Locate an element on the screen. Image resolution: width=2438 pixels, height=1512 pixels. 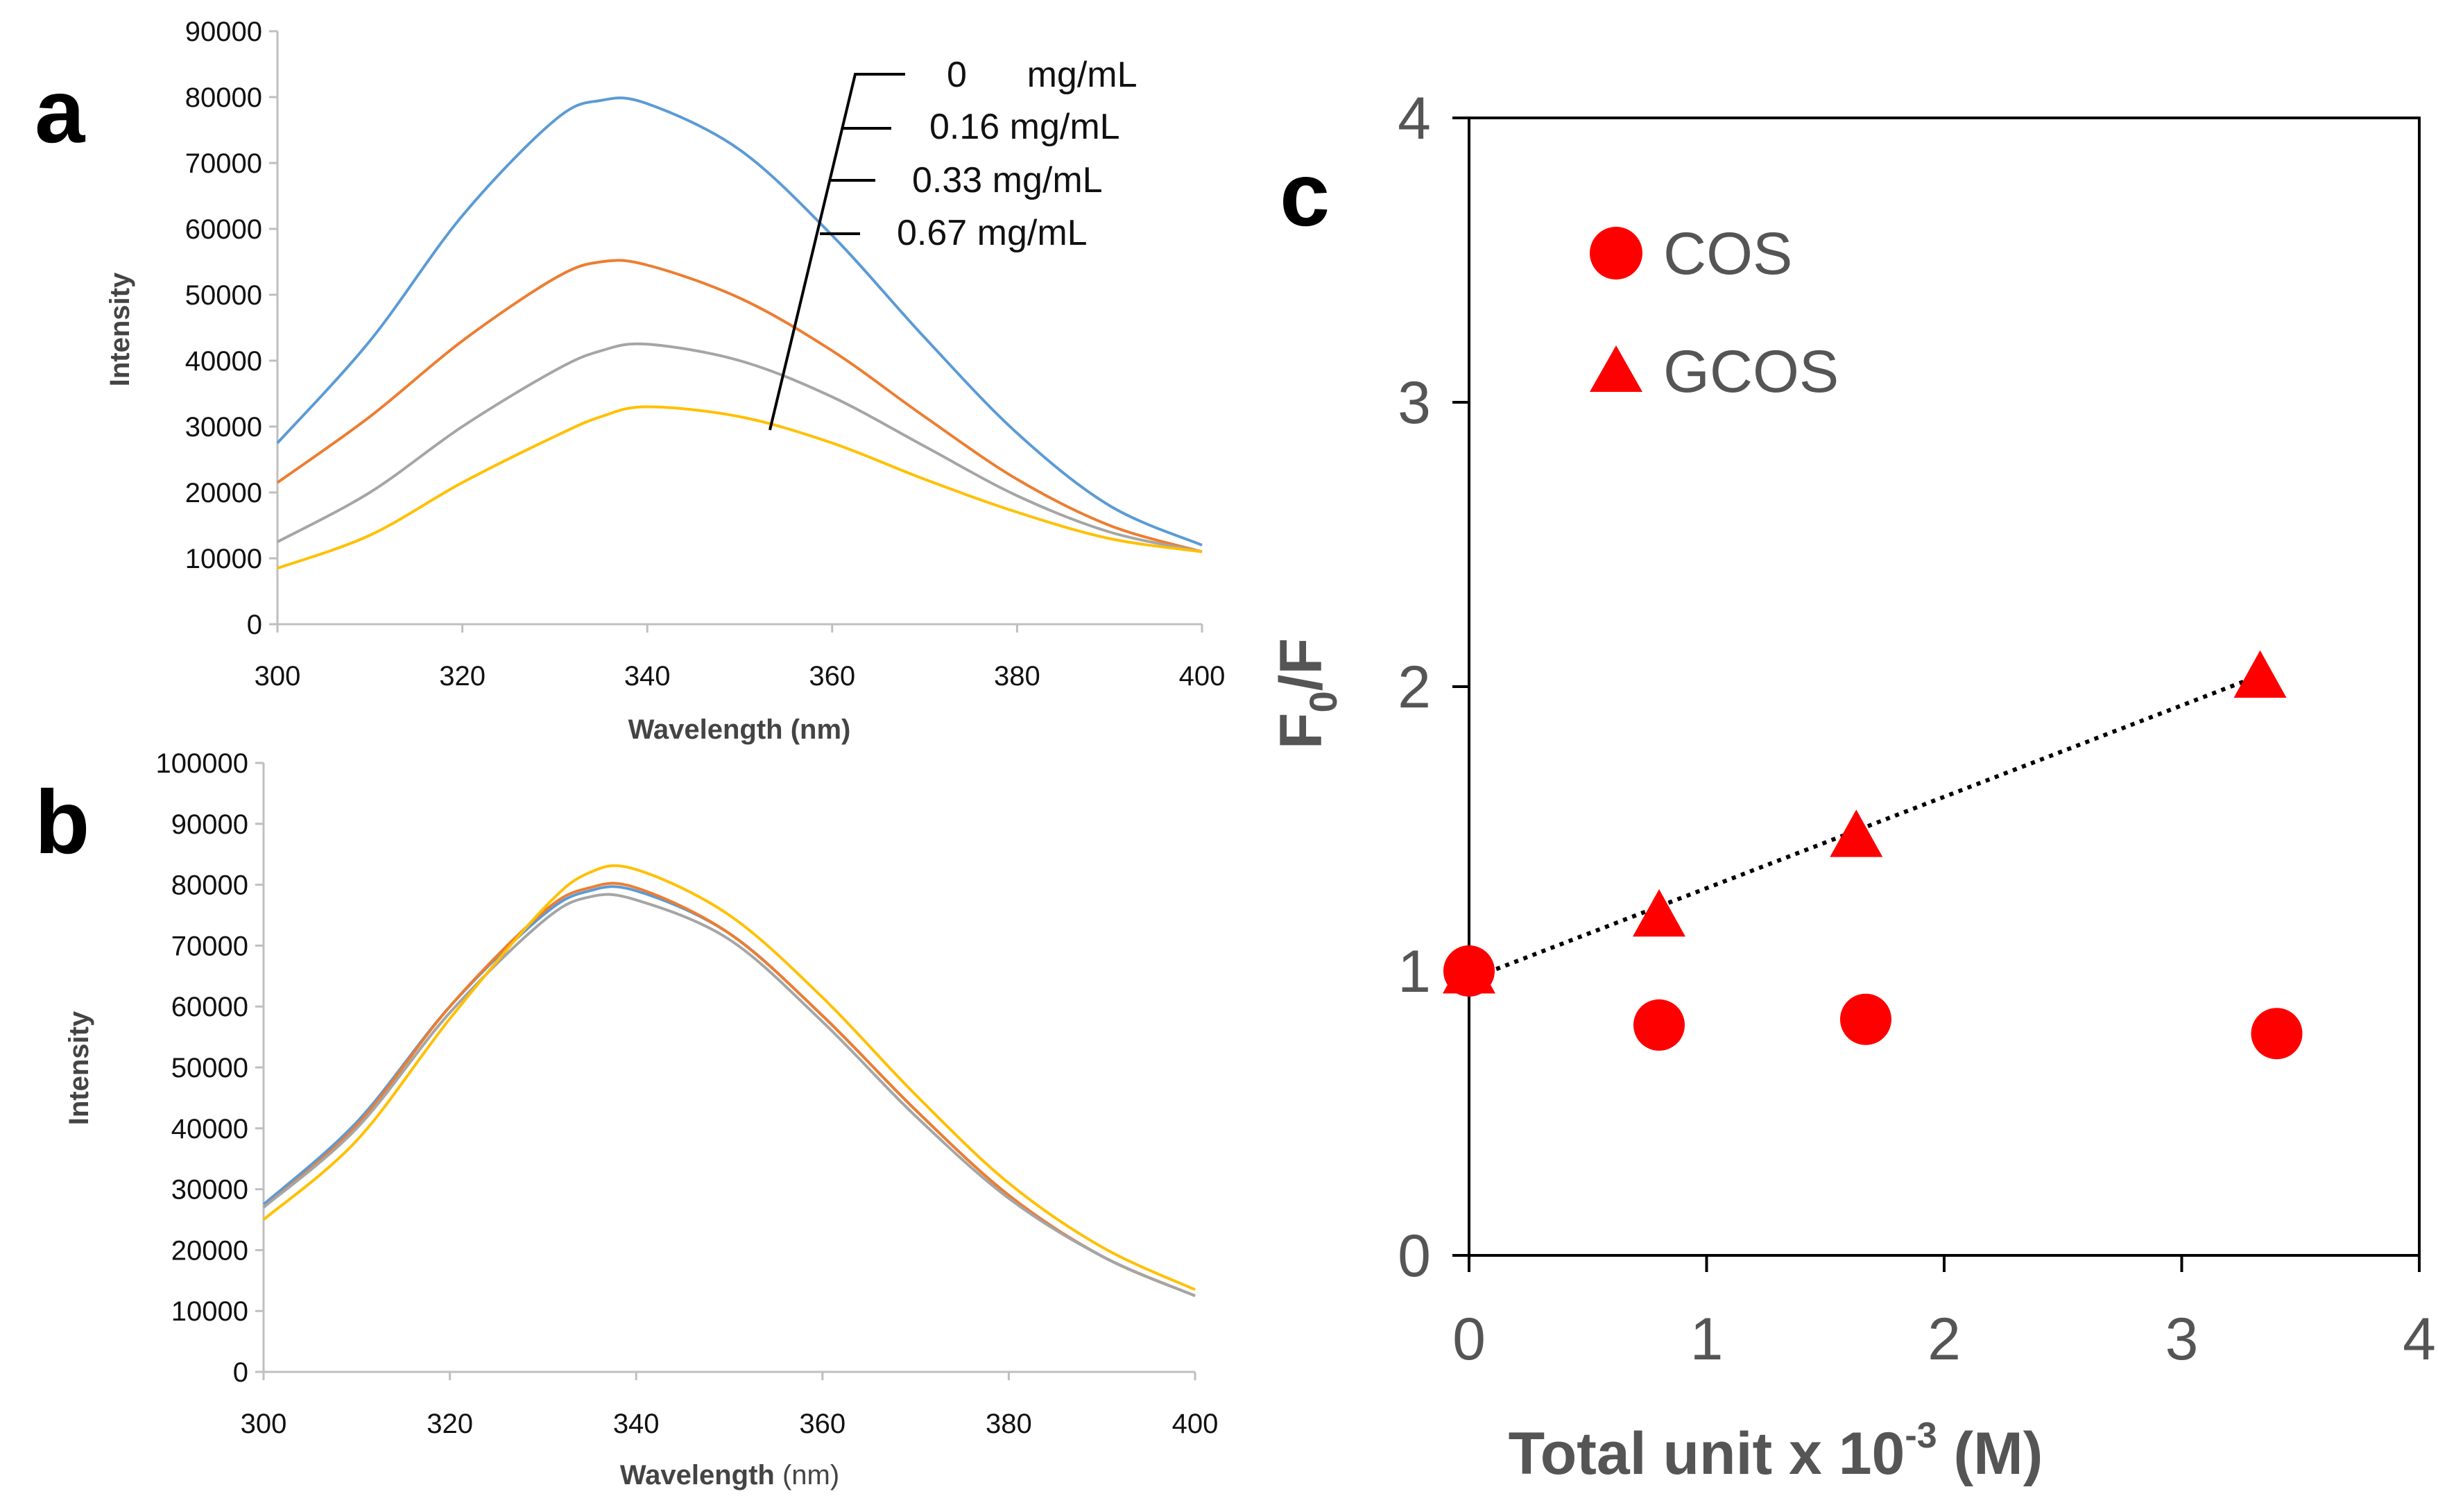
panel-letter-a: a is located at coordinates (60, 111).